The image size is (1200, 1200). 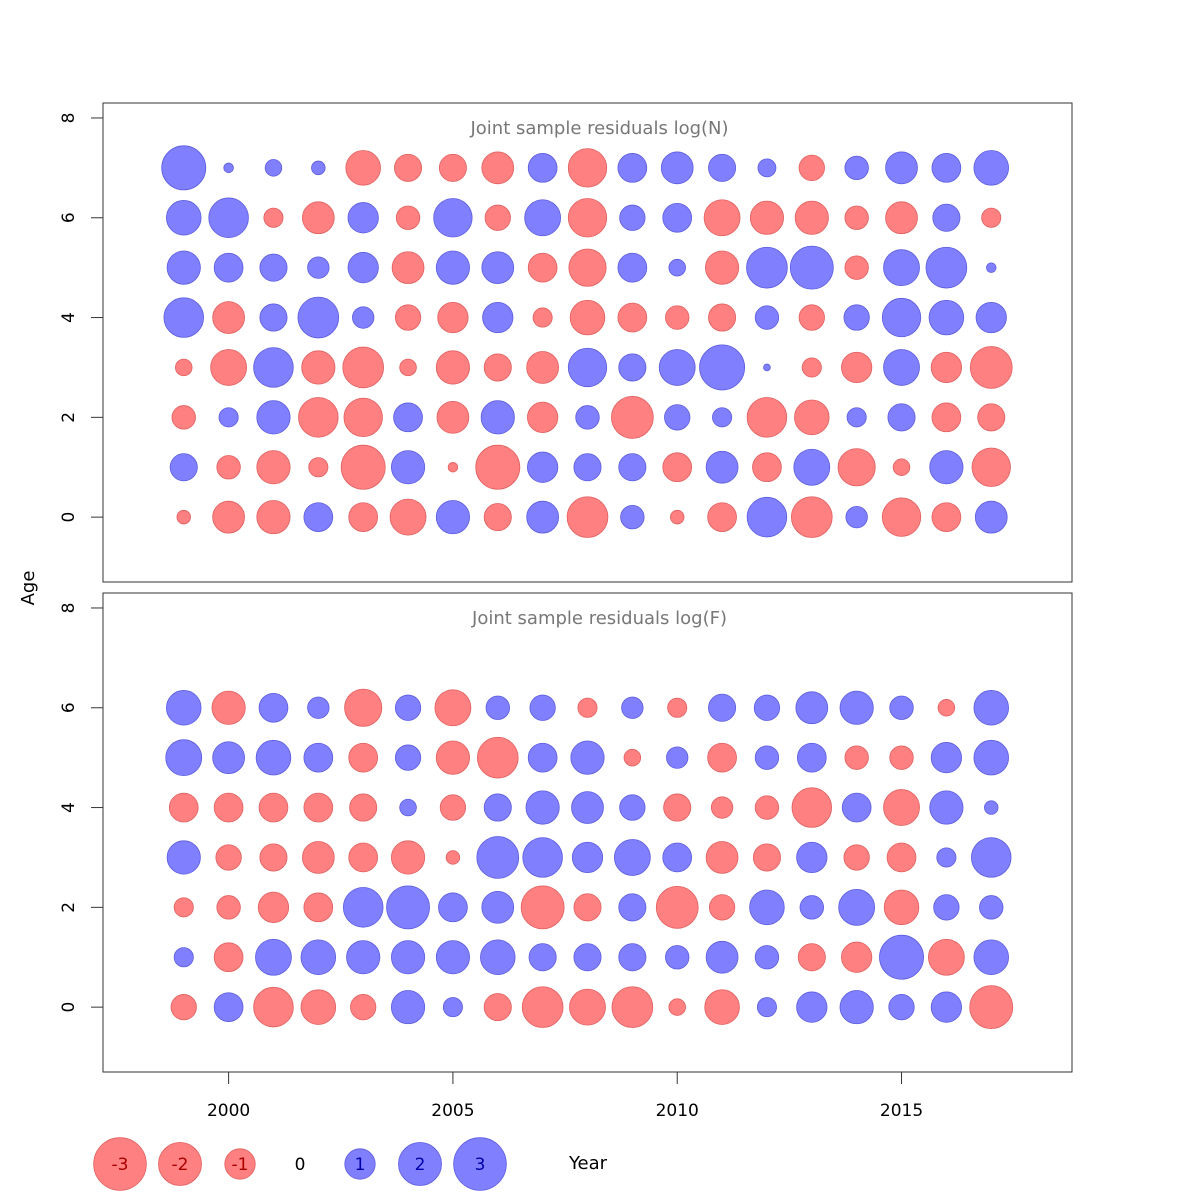 What do you see at coordinates (946, 708) in the screenshot?
I see `bubble-age6-2016` at bounding box center [946, 708].